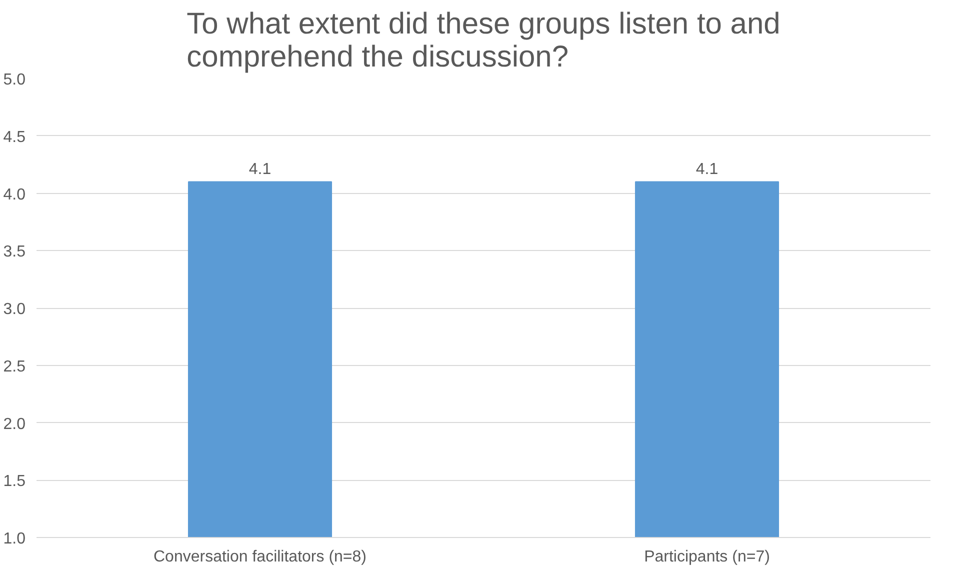 This screenshot has width=956, height=573. I want to click on y-tick-label: 5.0, so click(14, 80).